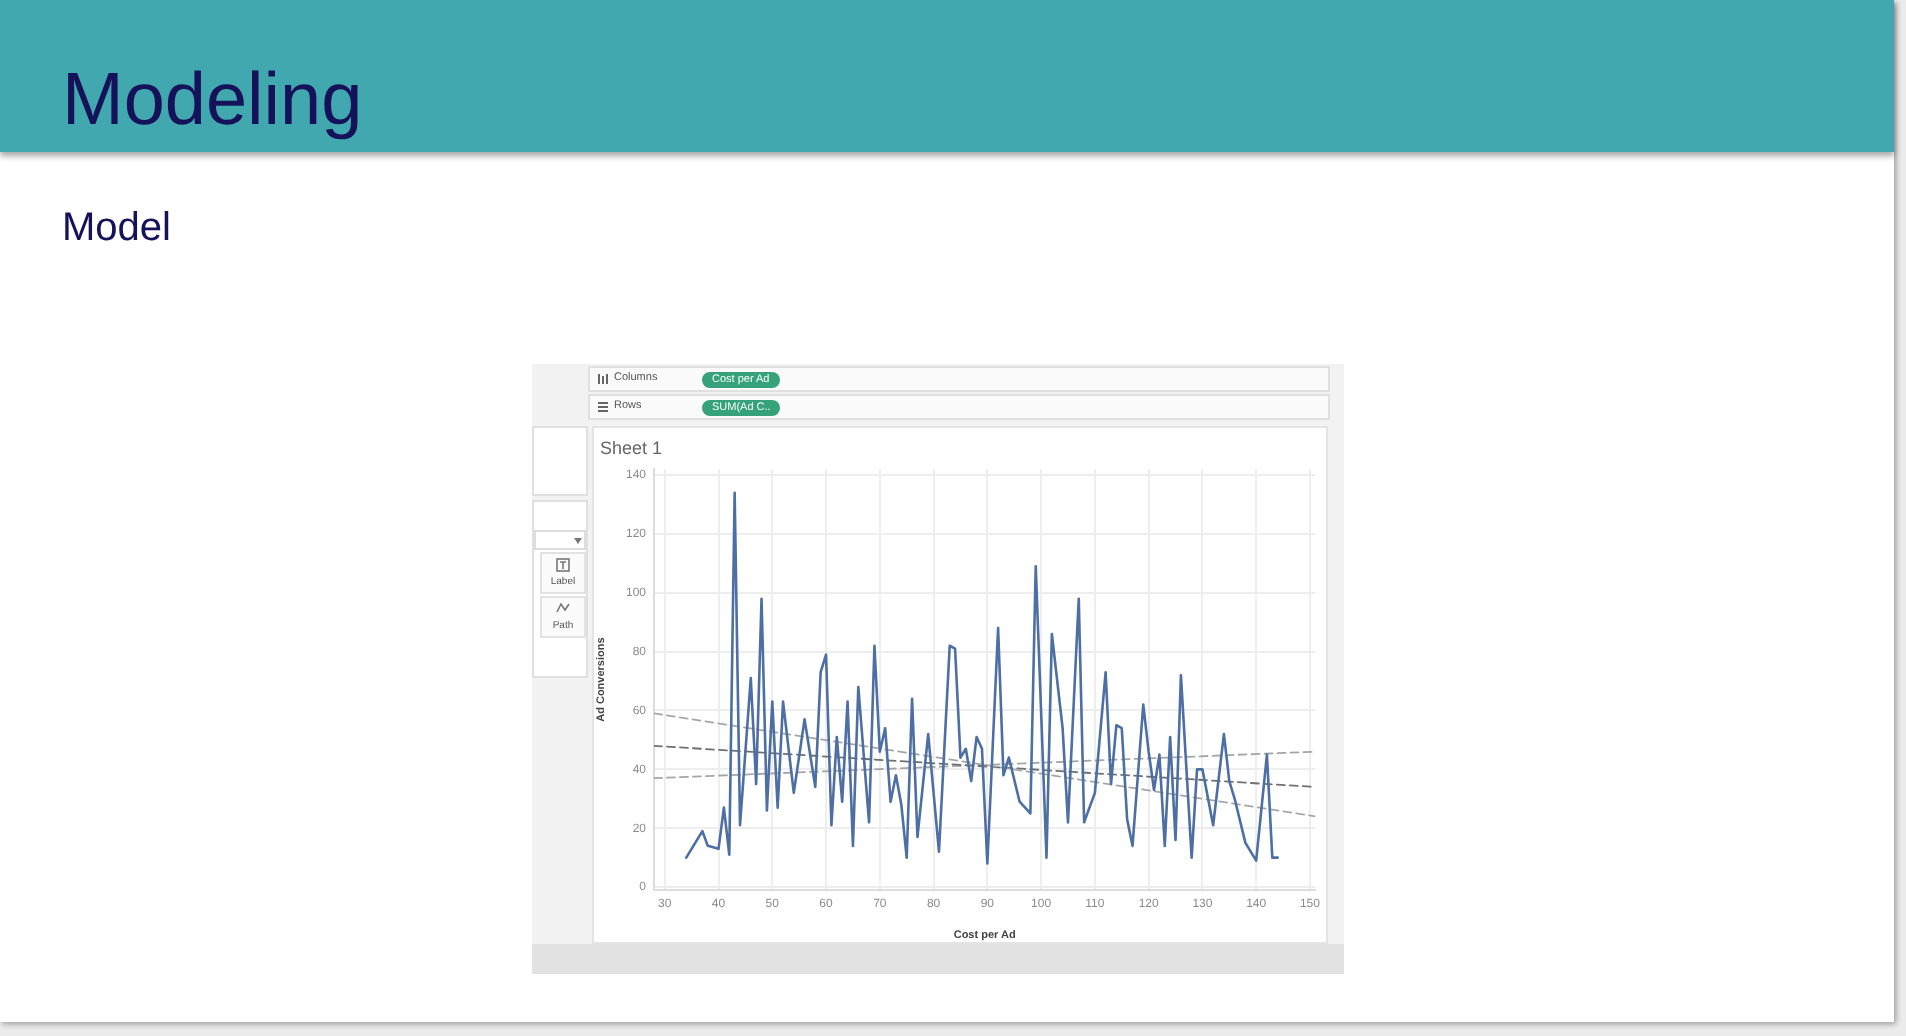 The width and height of the screenshot is (1906, 1036). What do you see at coordinates (631, 448) in the screenshot?
I see `text: Sheet 1` at bounding box center [631, 448].